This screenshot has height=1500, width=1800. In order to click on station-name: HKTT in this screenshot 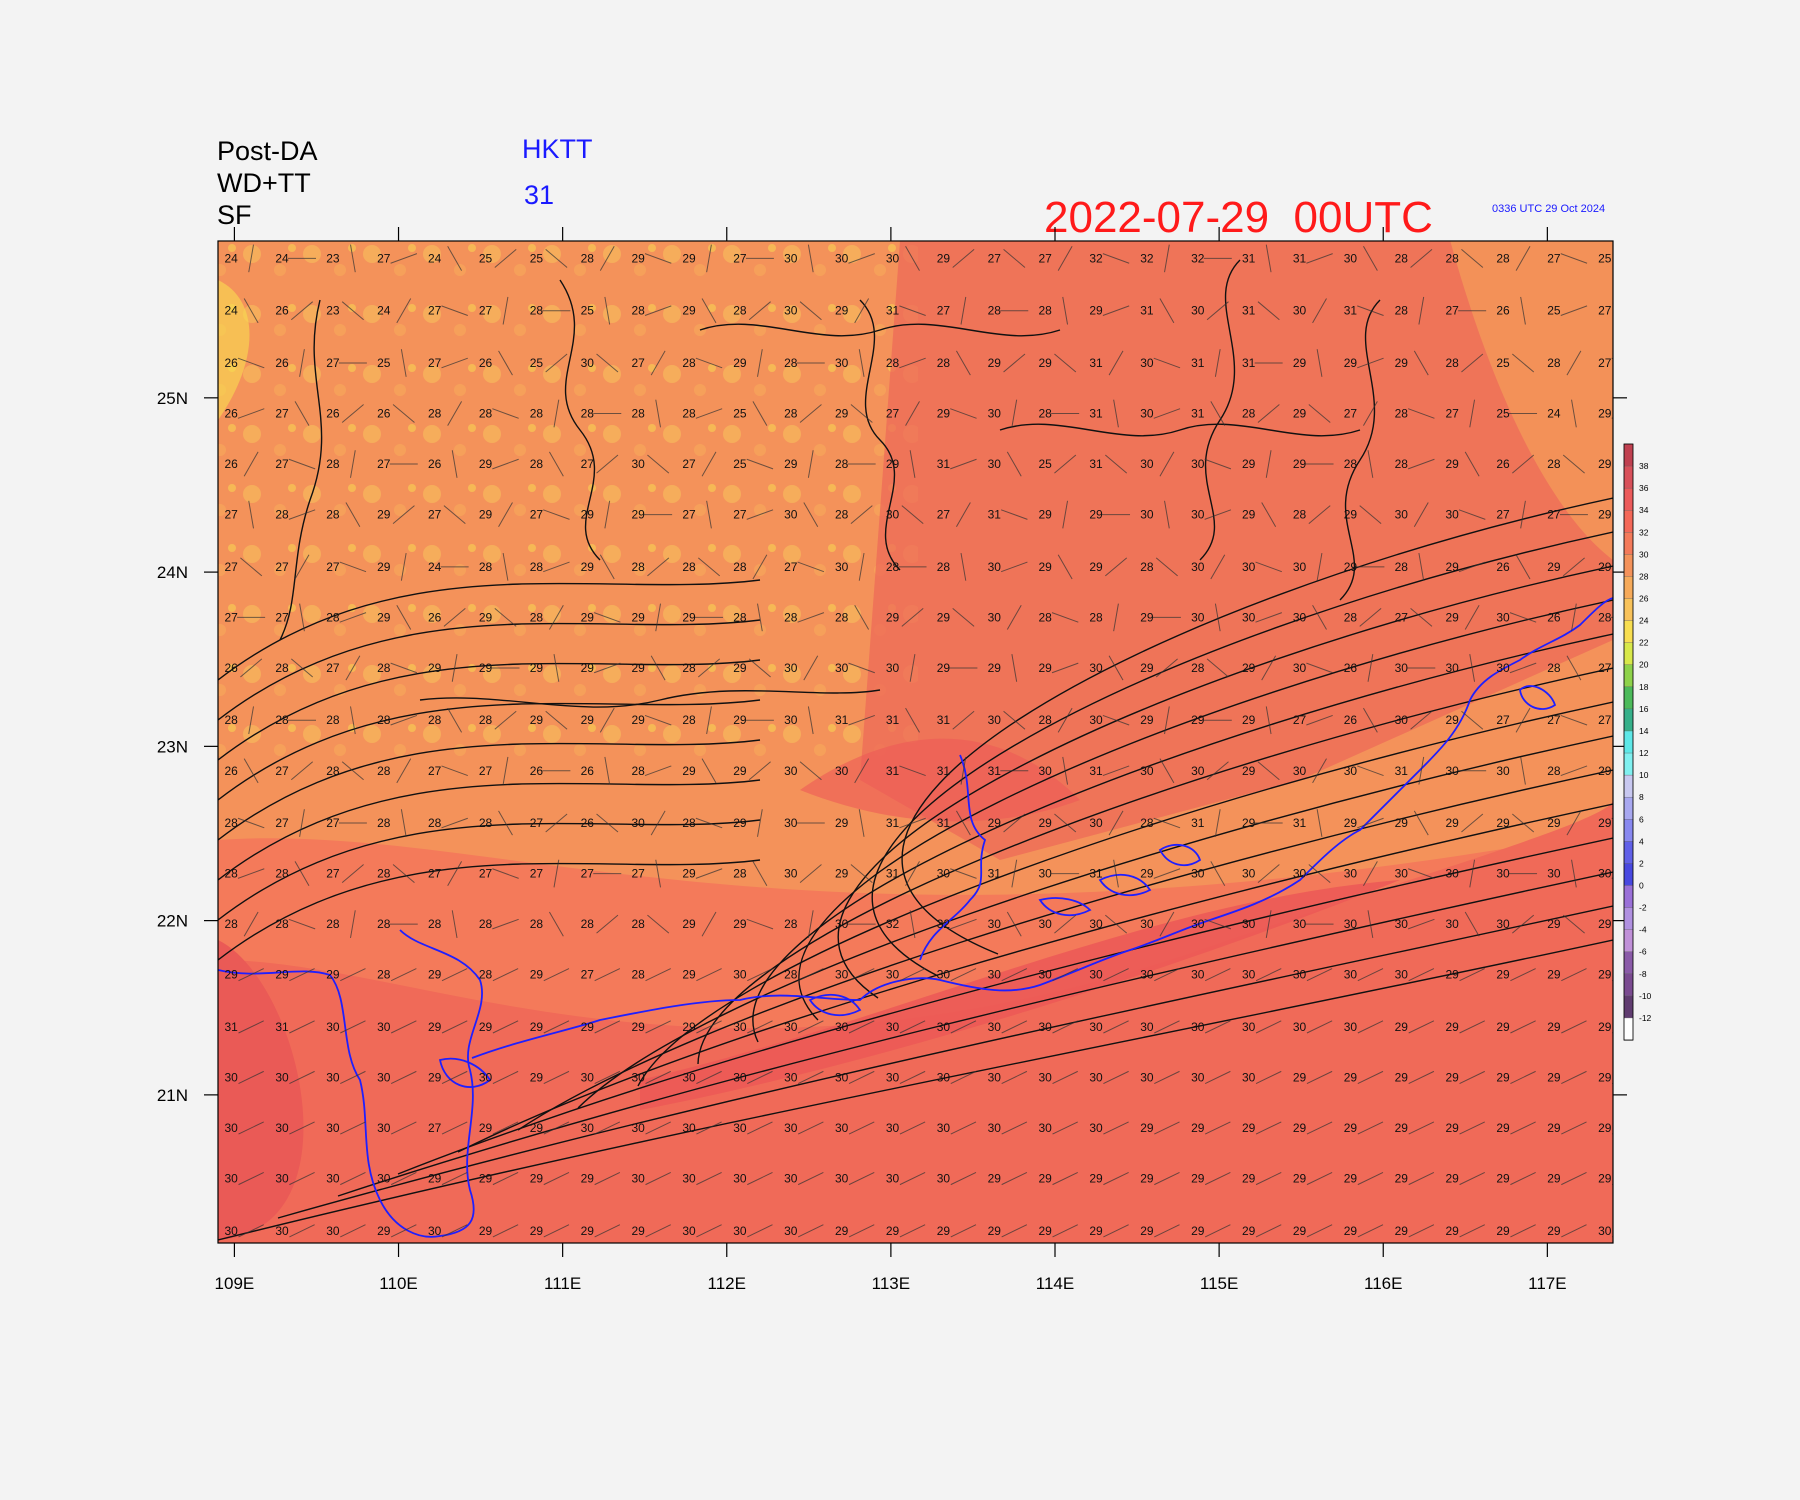, I will do `click(557, 149)`.